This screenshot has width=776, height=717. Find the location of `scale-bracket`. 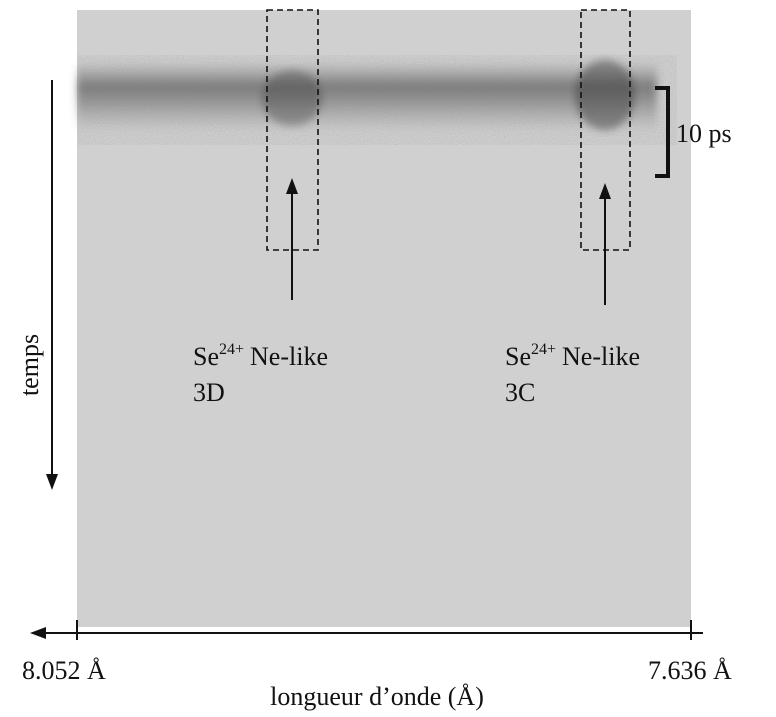

scale-bracket is located at coordinates (662, 132).